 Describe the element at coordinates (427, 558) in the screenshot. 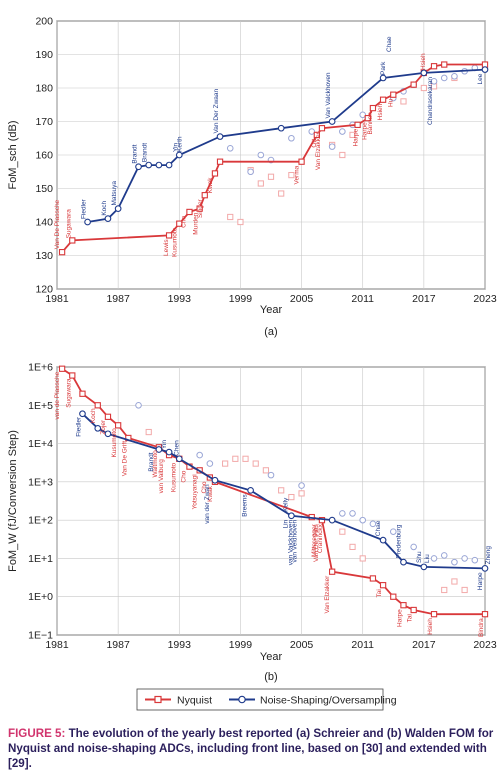

I see `author-annotation: Liu` at that location.